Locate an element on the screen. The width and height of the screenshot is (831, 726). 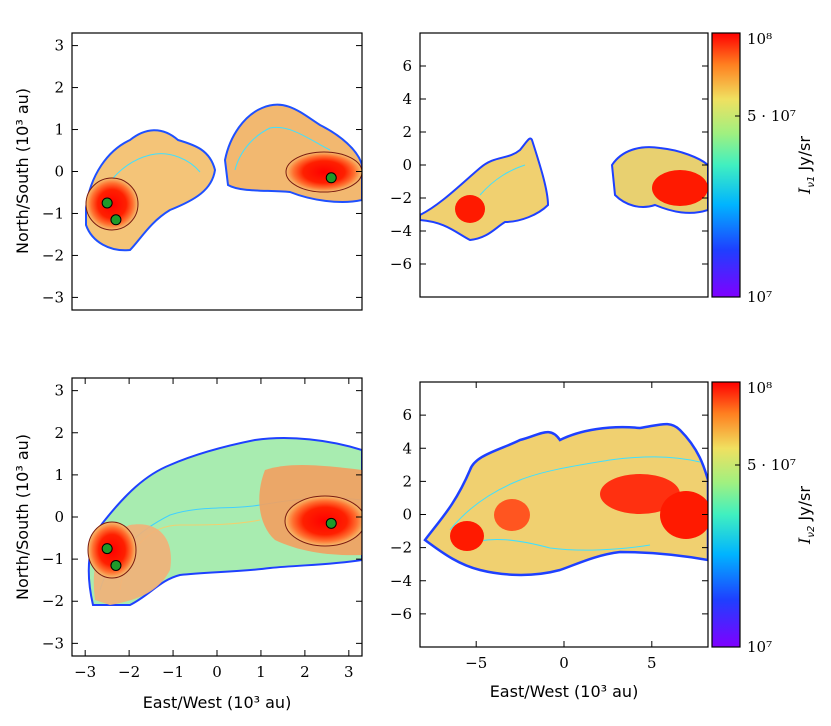
emission-map-top-right is located at coordinates (564, 189).